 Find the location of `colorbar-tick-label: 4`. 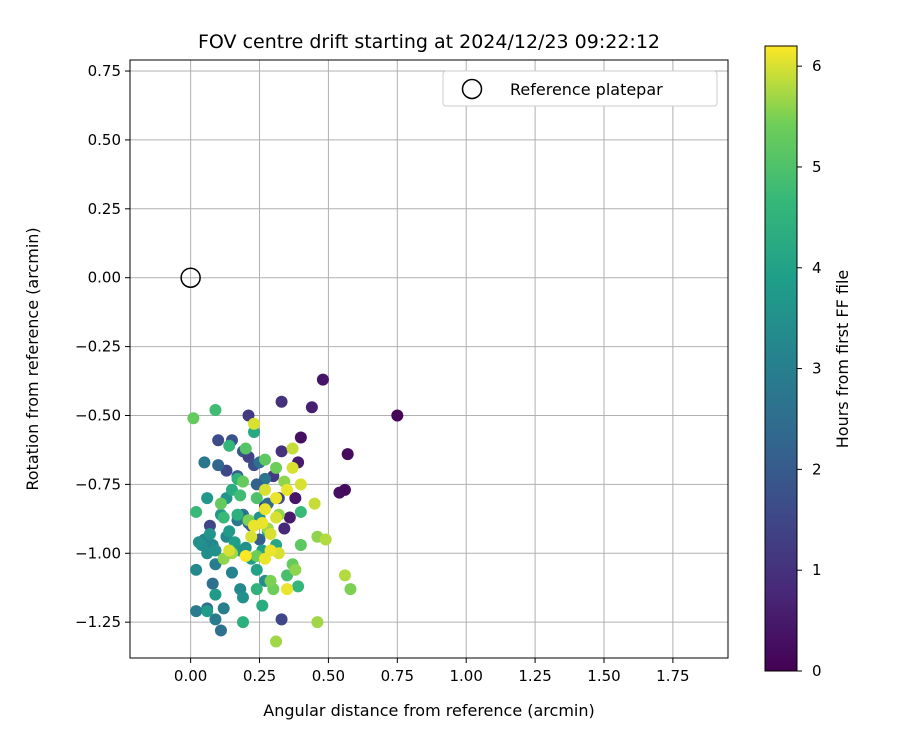

colorbar-tick-label: 4 is located at coordinates (817, 268).